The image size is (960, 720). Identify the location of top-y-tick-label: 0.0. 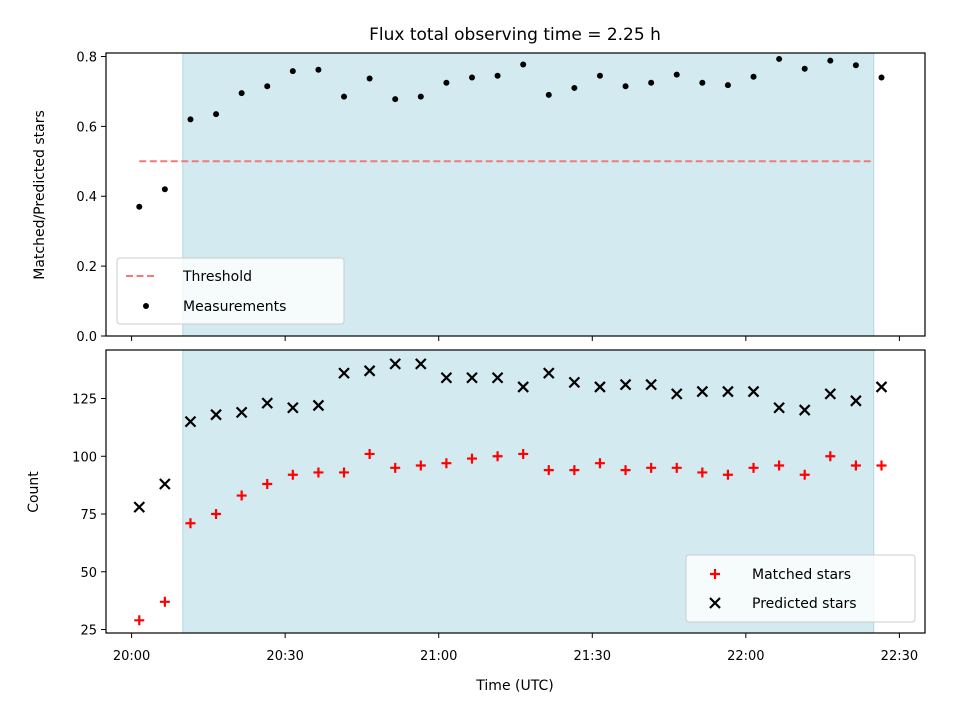
(86, 337).